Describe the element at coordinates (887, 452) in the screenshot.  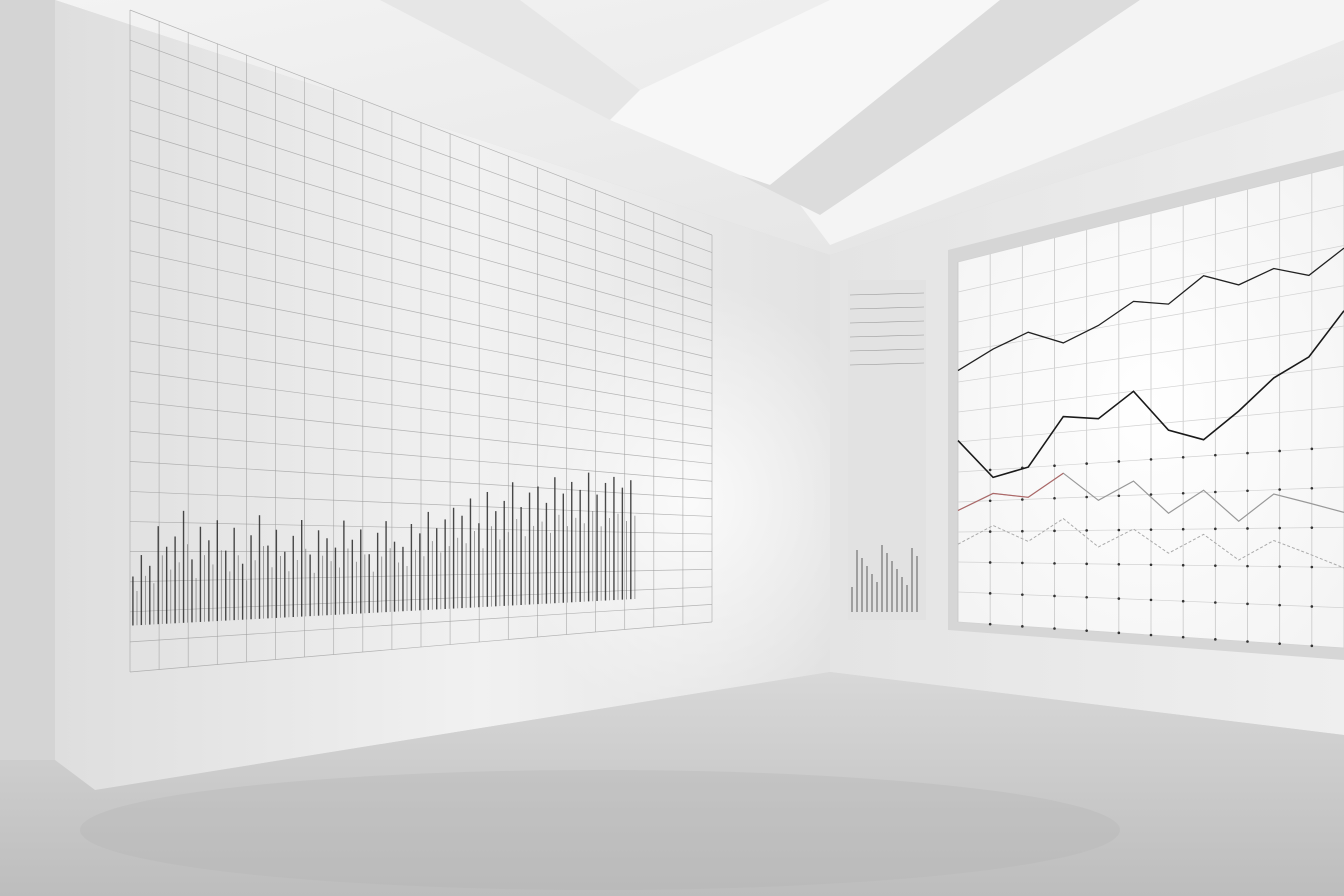
I see `side-panel-chart` at that location.